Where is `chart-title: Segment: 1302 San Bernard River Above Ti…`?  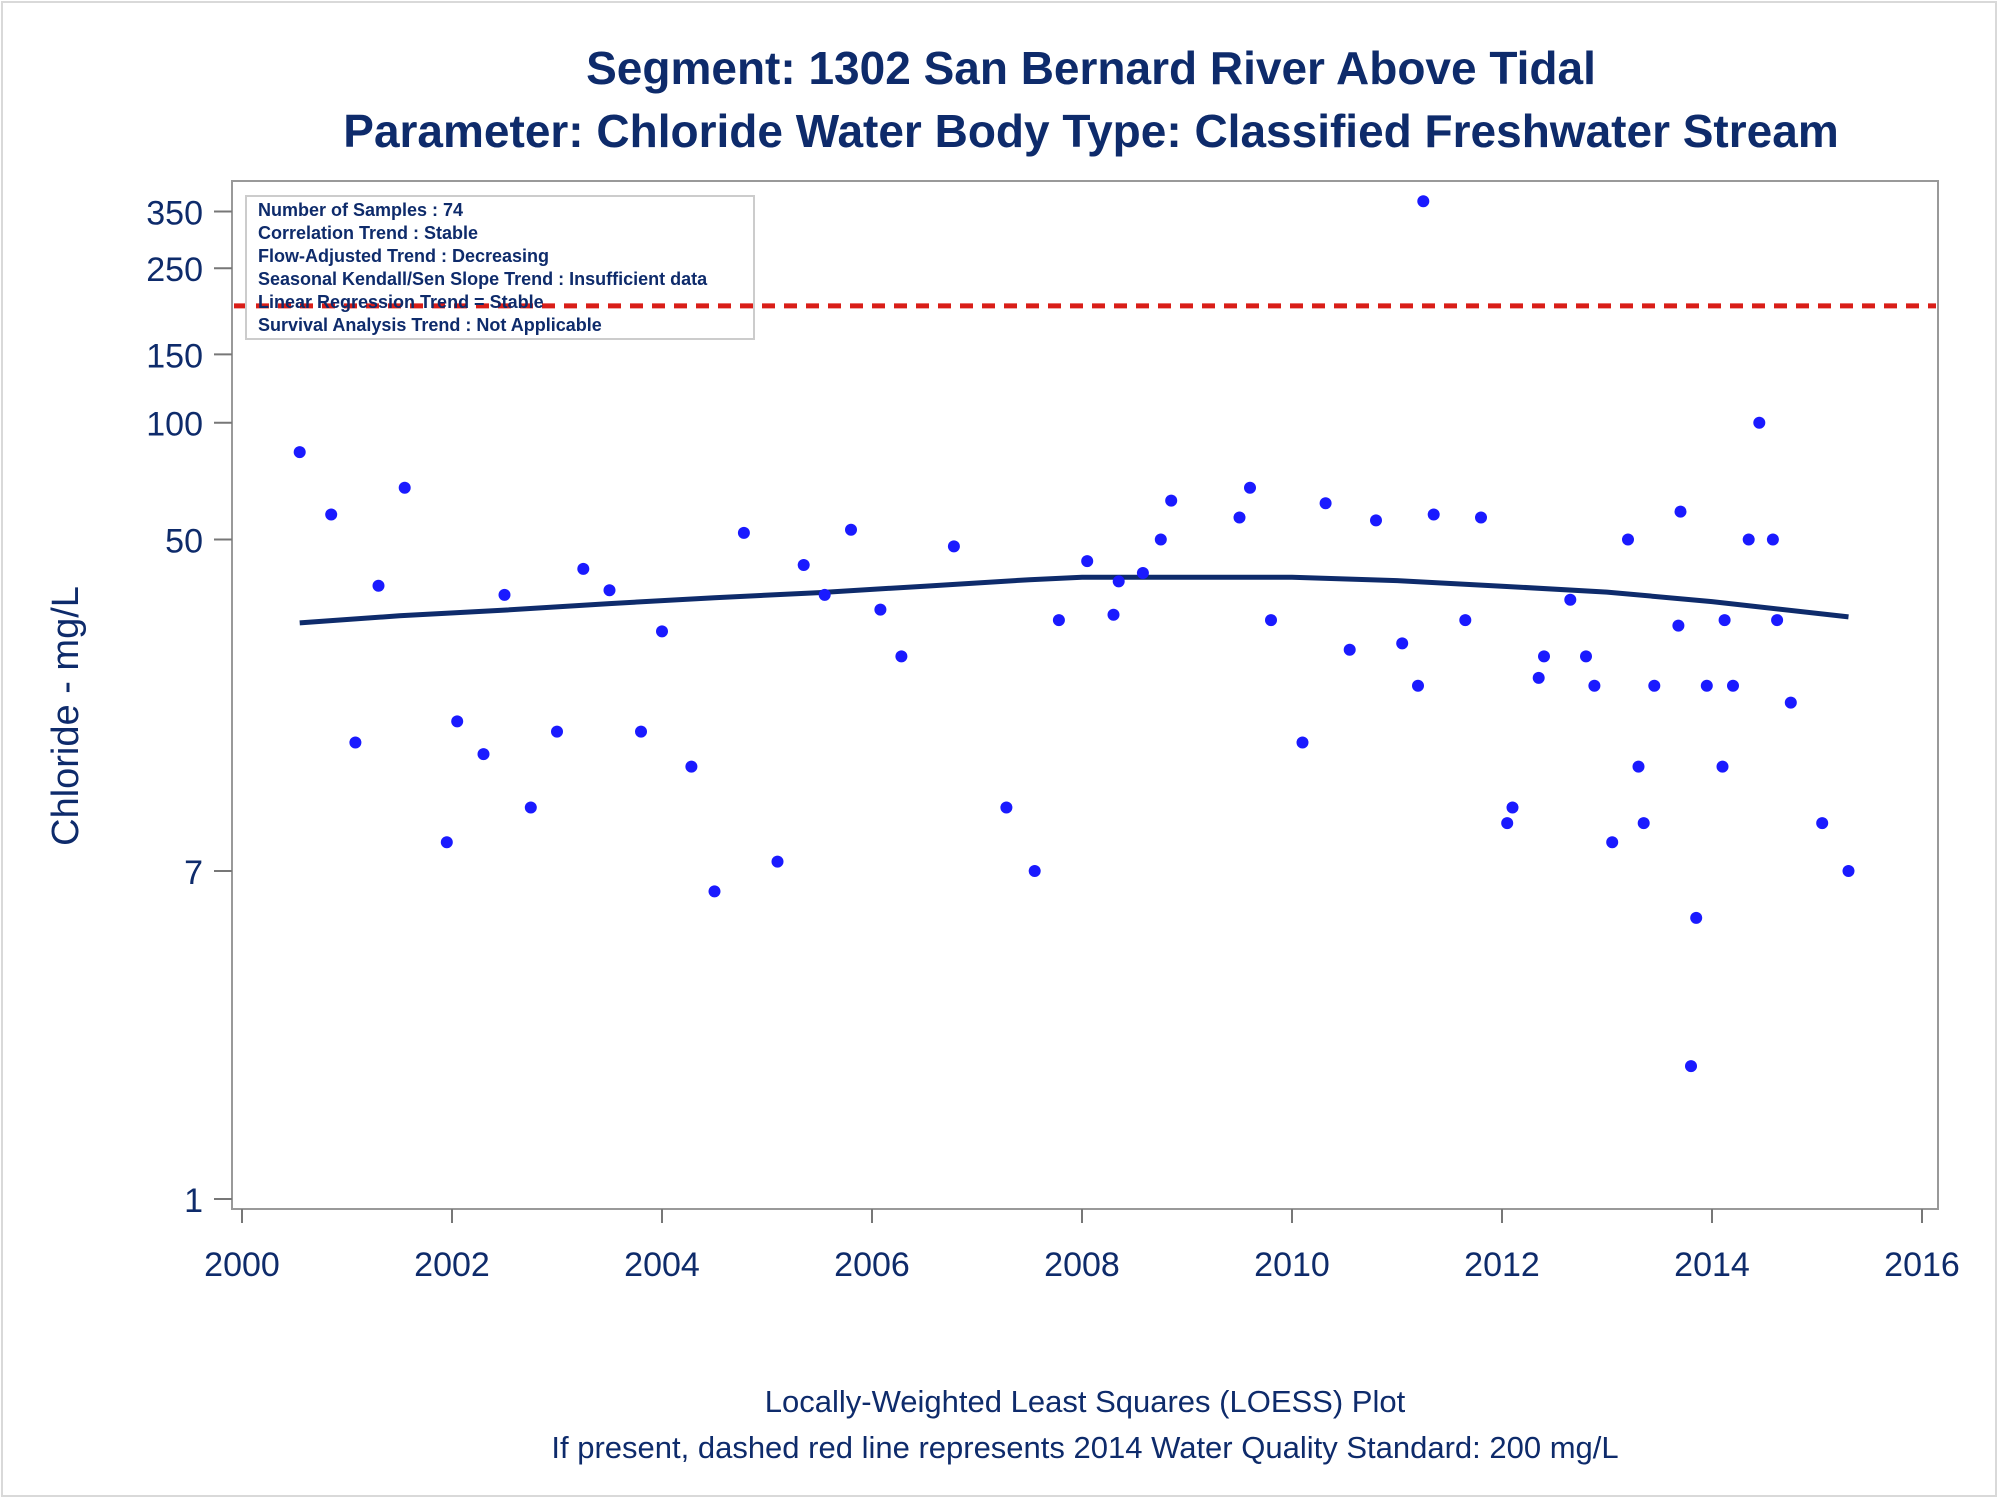 chart-title: Segment: 1302 San Bernard River Above Ti… is located at coordinates (1091, 68).